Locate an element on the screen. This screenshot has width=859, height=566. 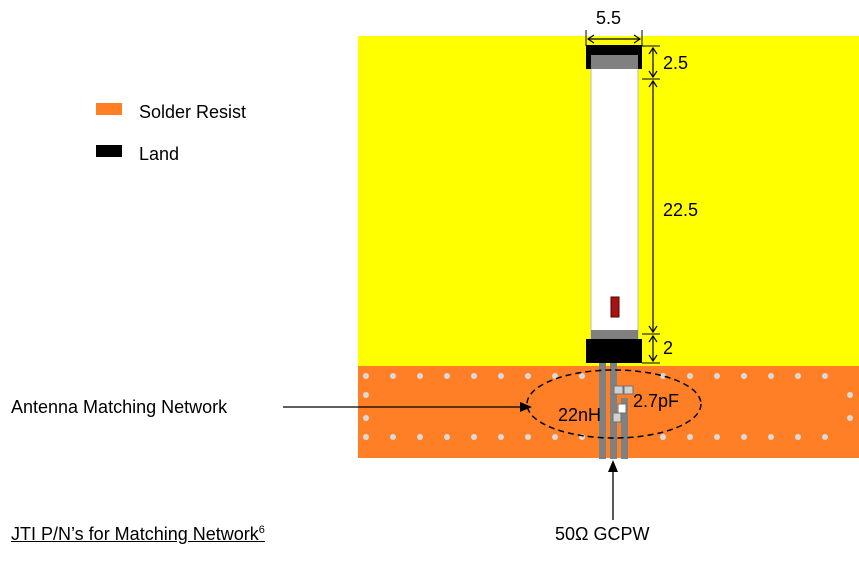
solder-resist-area is located at coordinates (608, 412).